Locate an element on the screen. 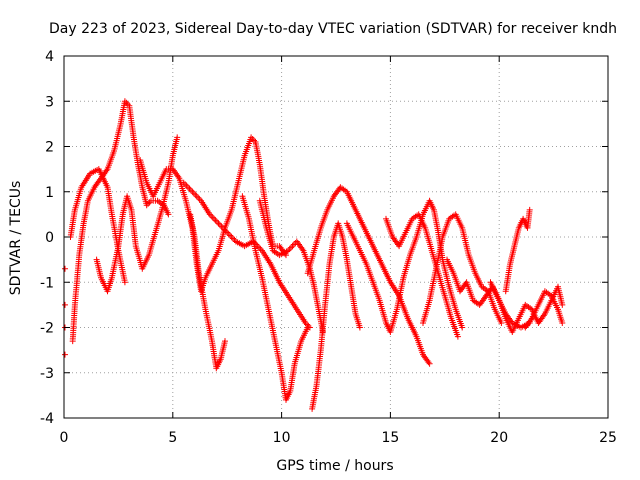  series-isolated is located at coordinates (65, 311).